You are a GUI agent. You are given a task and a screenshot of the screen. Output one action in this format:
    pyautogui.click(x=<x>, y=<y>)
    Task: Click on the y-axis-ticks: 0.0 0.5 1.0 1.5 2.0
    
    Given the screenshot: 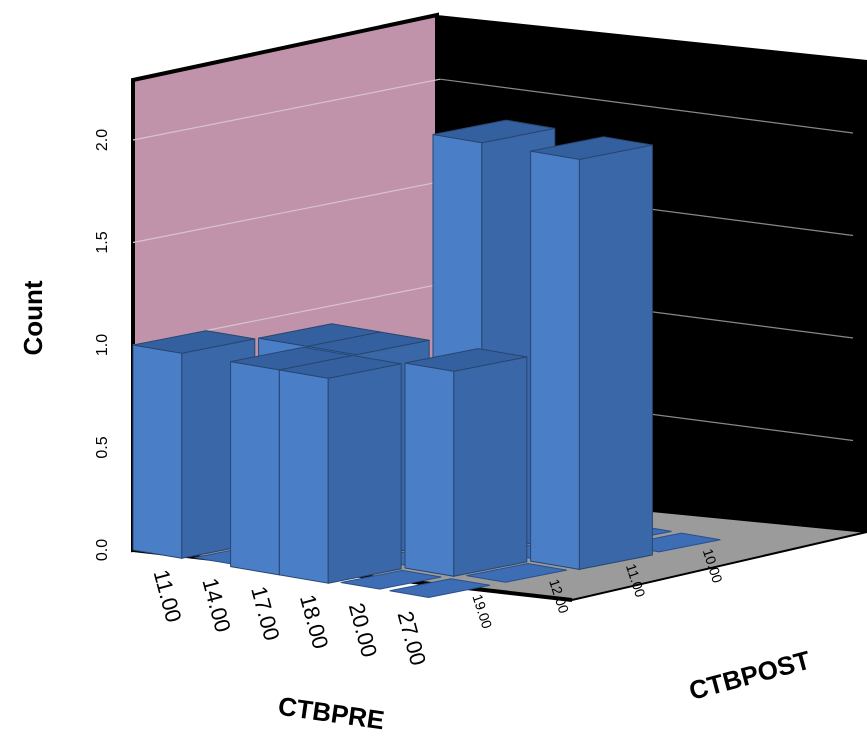 What is the action you would take?
    pyautogui.click(x=102, y=345)
    